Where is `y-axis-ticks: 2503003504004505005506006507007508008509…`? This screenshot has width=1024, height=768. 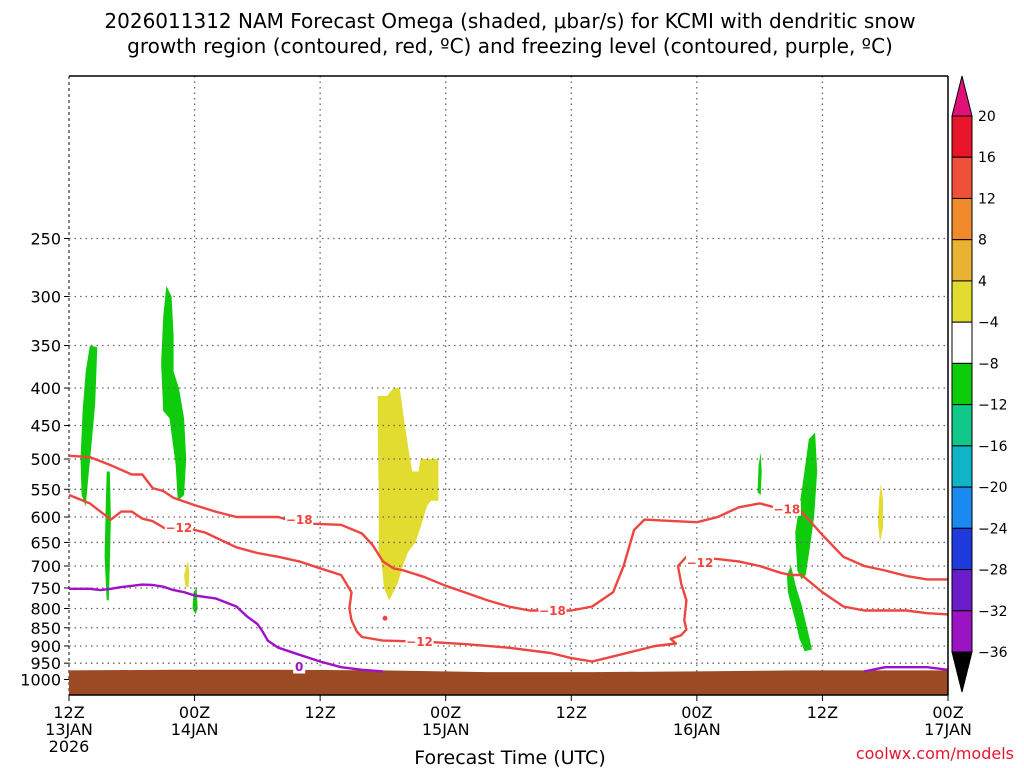
y-axis-ticks: 2503003504004505005506006507007508008509… is located at coordinates (44, 459).